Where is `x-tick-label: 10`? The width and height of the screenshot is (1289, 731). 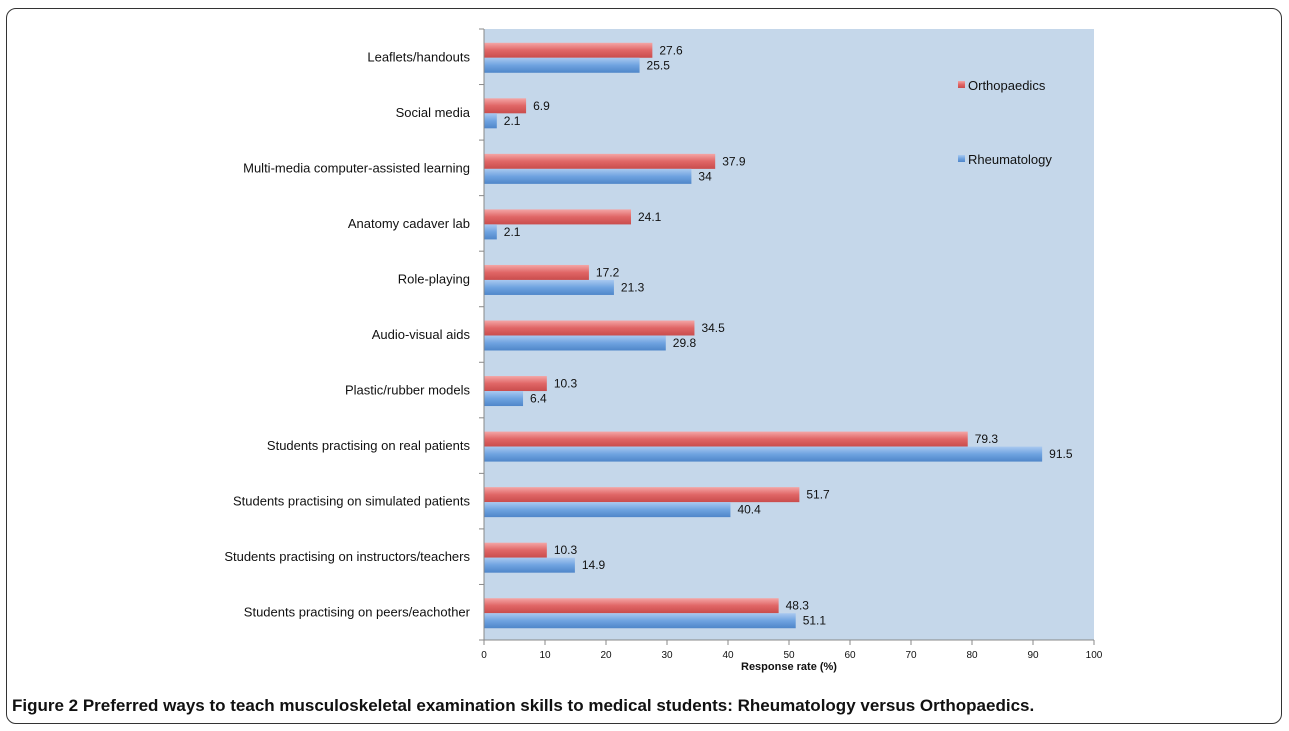 x-tick-label: 10 is located at coordinates (545, 655).